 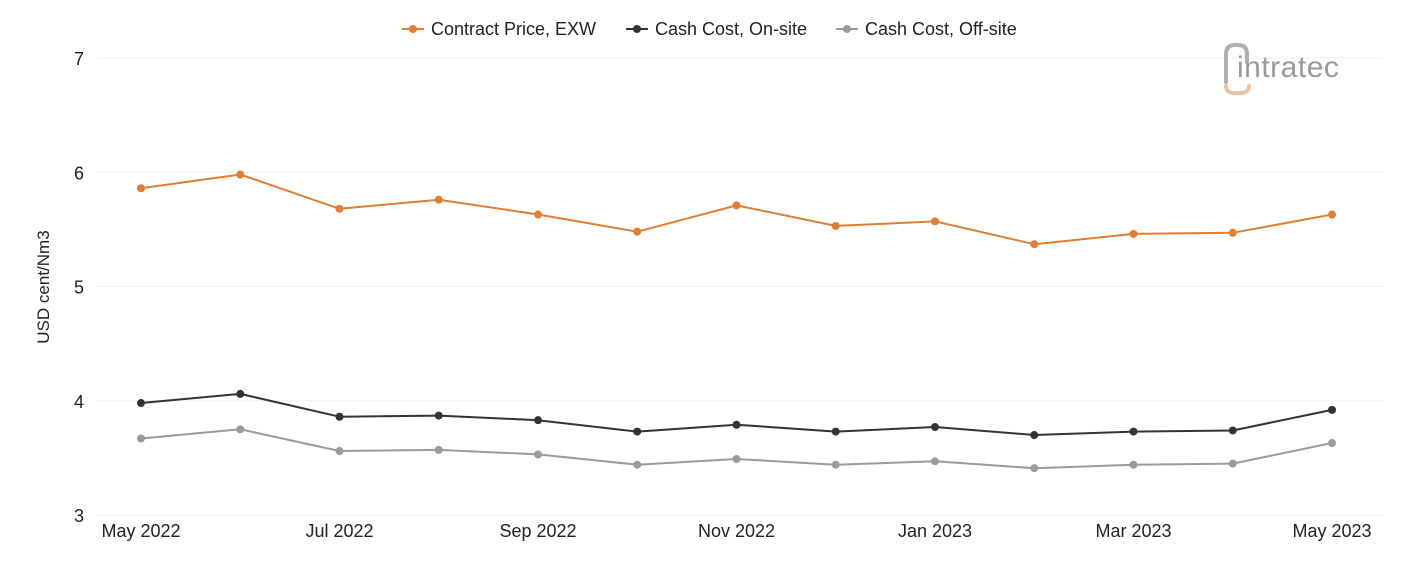 I want to click on x-tick-label: May 2023, so click(x=1331, y=531).